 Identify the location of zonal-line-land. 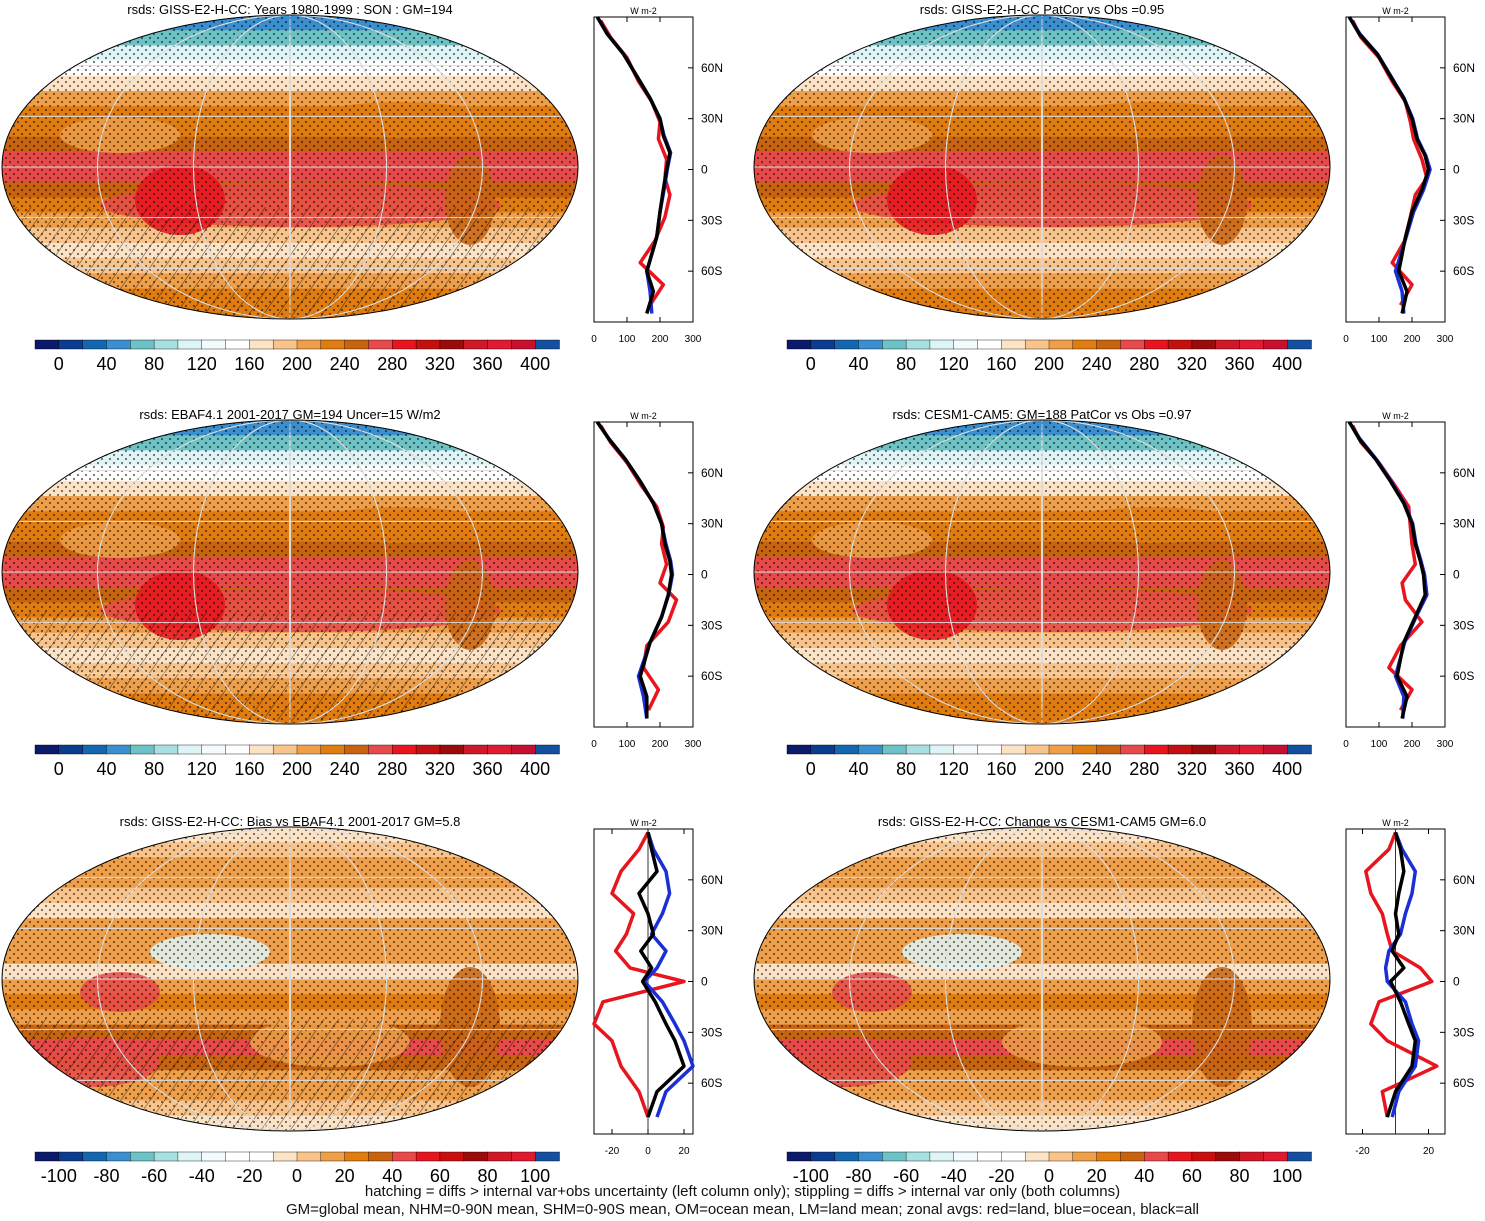
(639, 974).